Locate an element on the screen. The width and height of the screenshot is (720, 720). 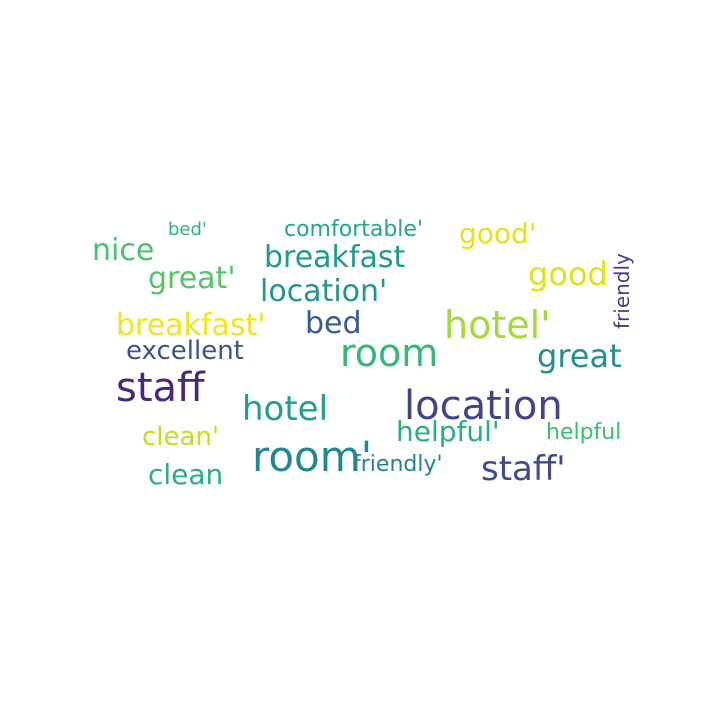
word-comfortable-quote: comfortable' is located at coordinates (354, 229).